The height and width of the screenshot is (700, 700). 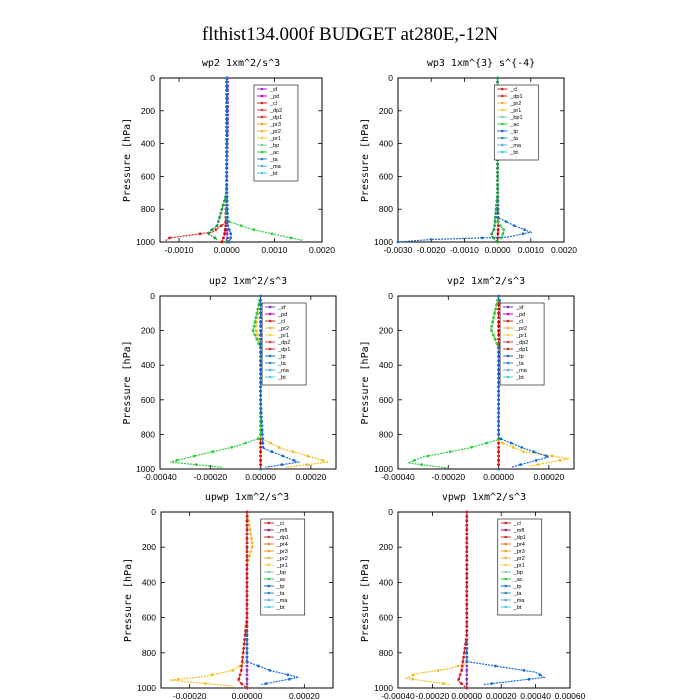 What do you see at coordinates (310, 477) in the screenshot?
I see `x-tick-label: 0.00020` at bounding box center [310, 477].